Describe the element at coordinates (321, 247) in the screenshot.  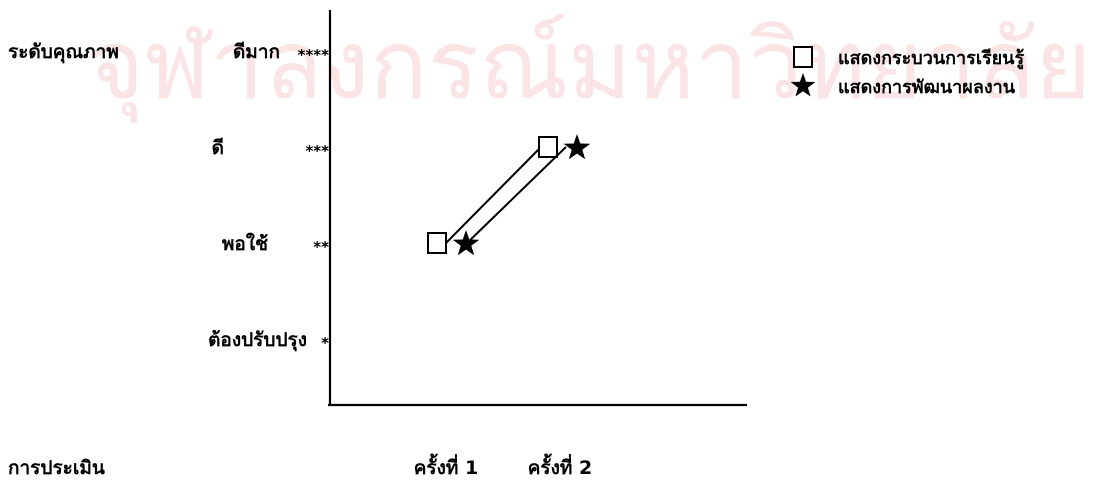
I see `y-level-stars: **` at that location.